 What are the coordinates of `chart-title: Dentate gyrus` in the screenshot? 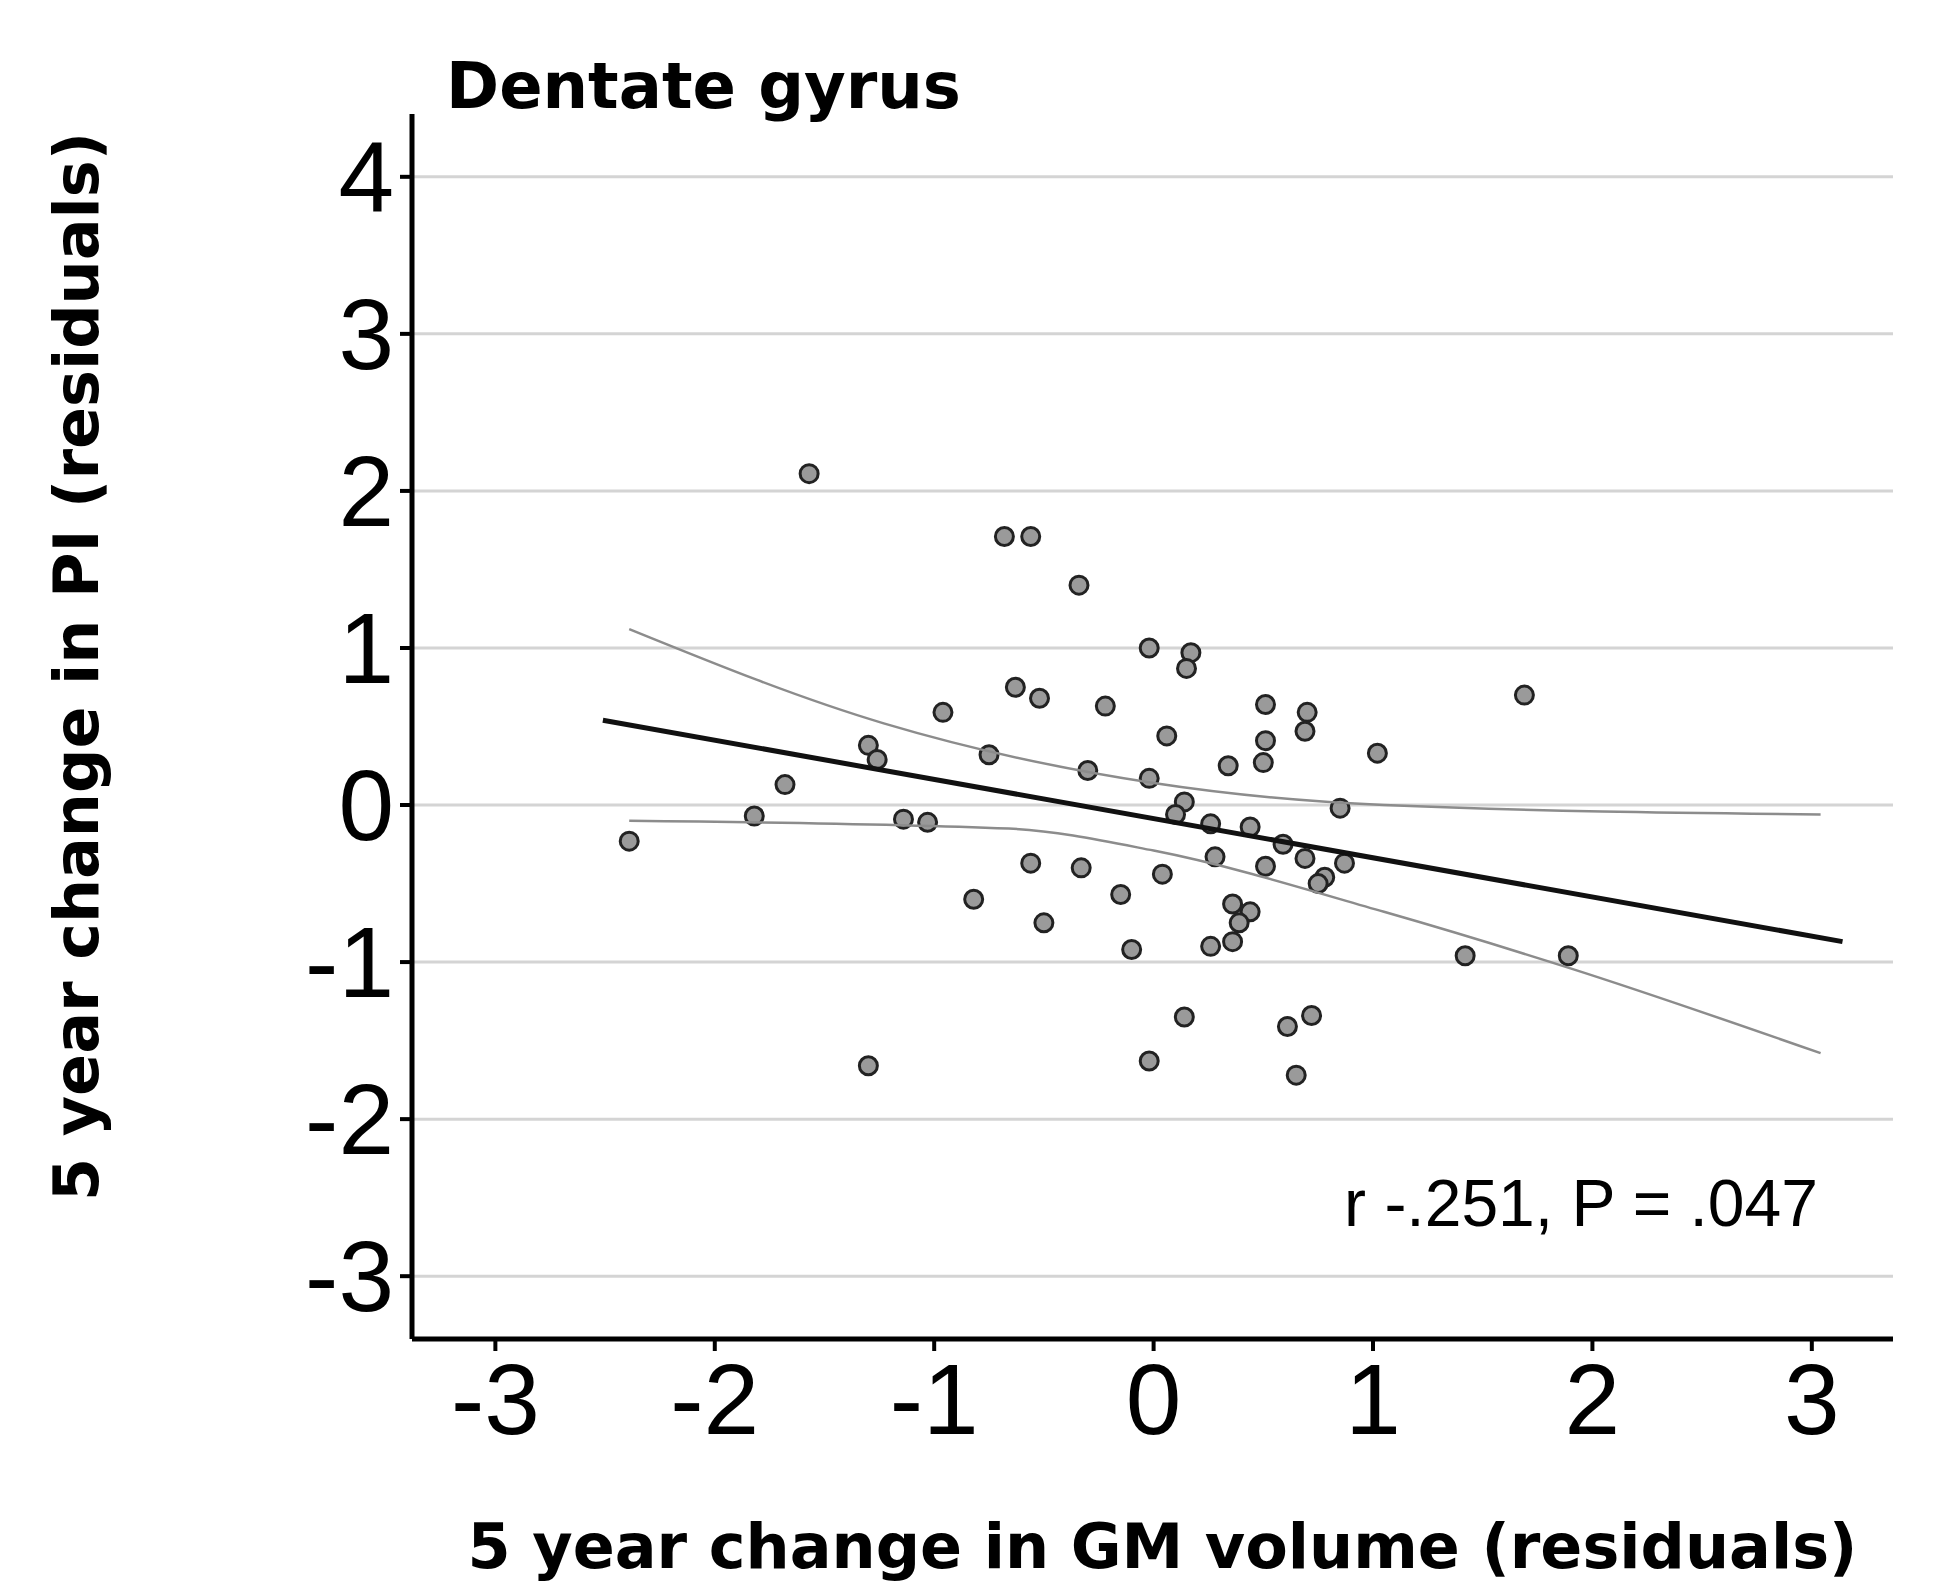 It's located at (703, 86).